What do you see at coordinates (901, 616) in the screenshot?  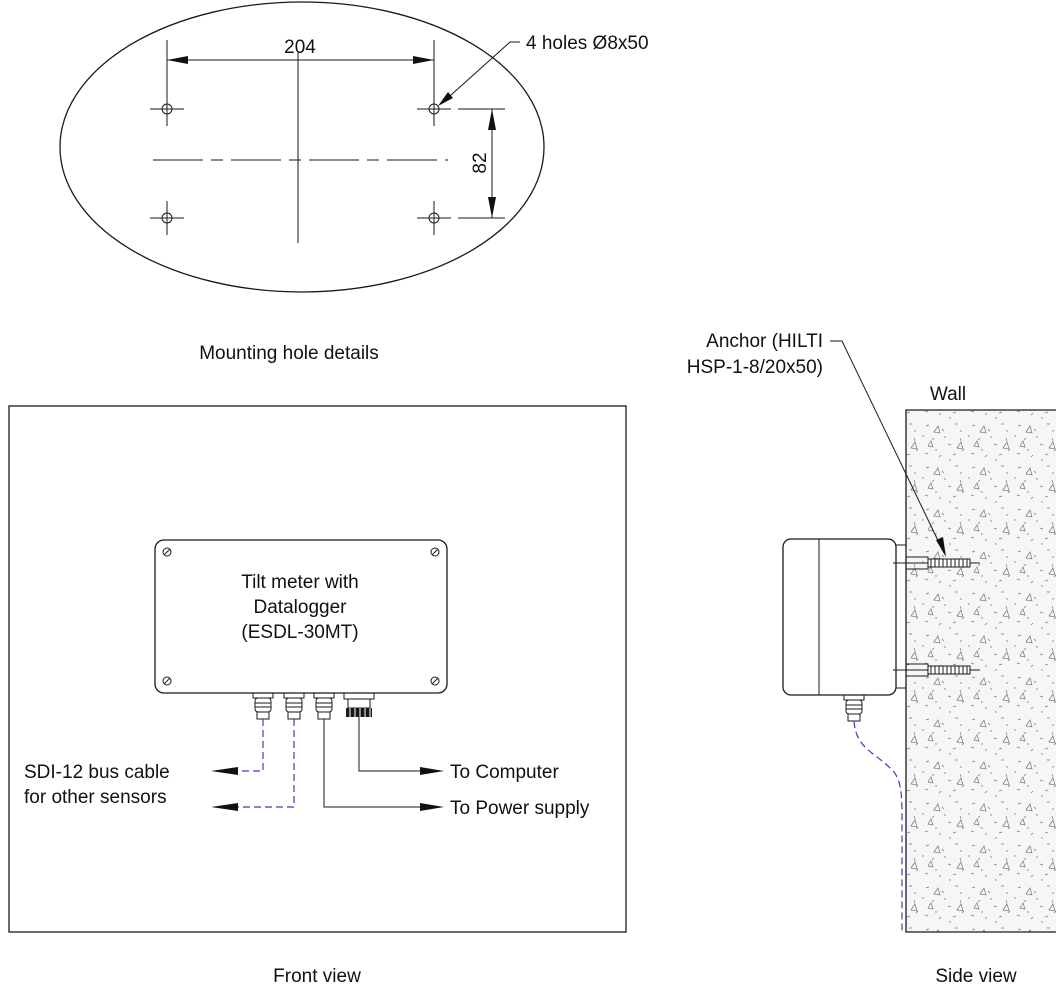 I see `mounting-bracket` at bounding box center [901, 616].